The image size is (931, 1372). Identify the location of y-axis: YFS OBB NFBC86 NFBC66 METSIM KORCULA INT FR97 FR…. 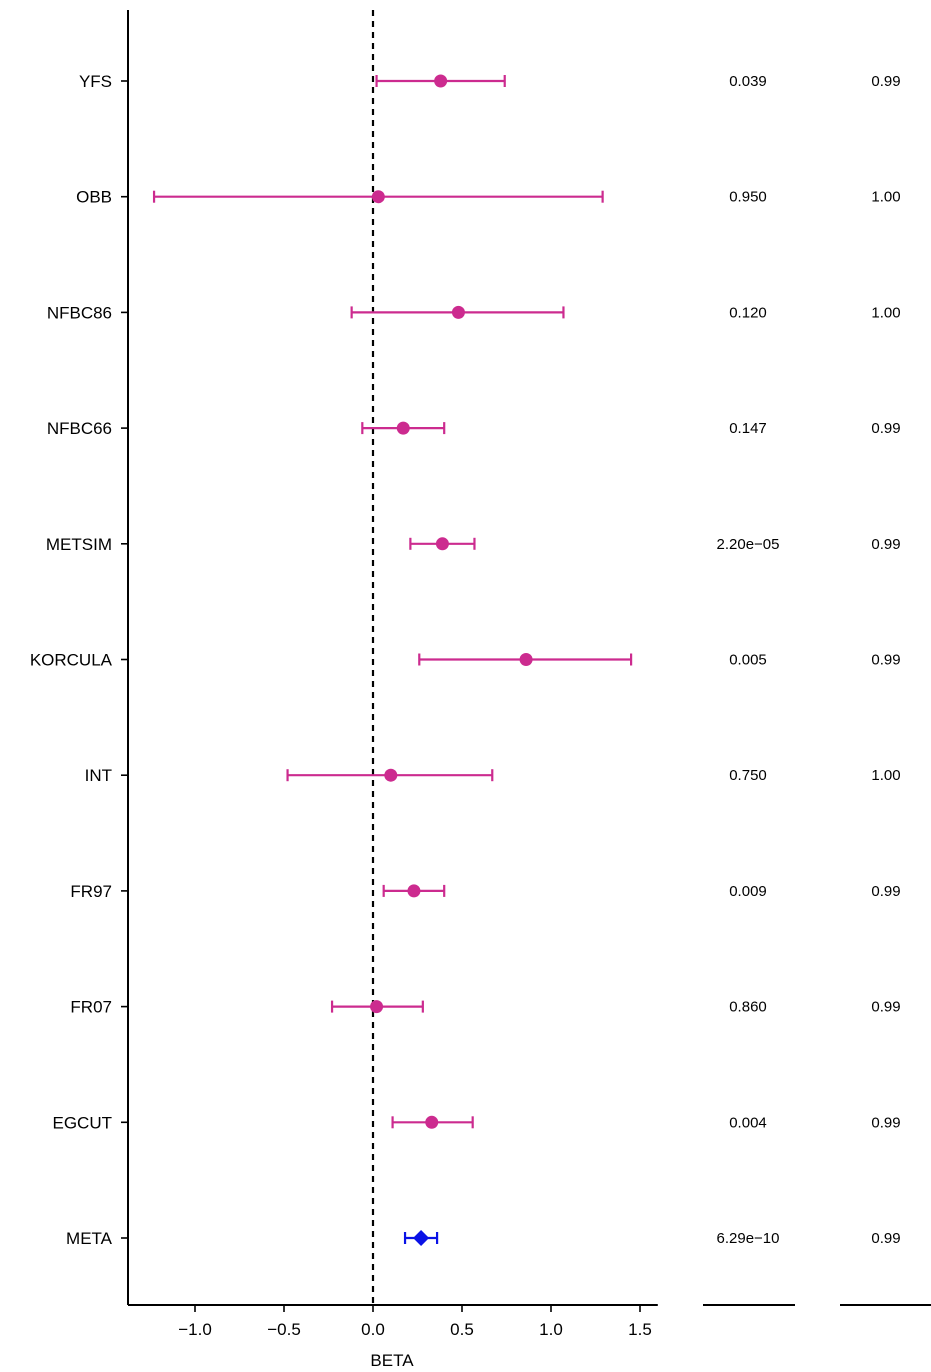
(79, 657).